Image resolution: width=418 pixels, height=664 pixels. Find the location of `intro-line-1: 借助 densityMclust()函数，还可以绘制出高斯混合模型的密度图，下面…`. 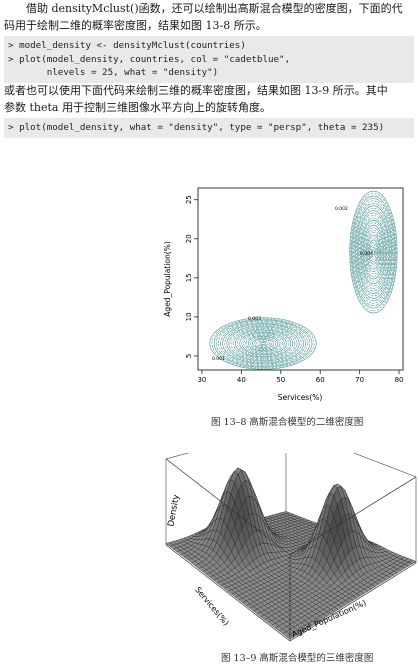

intro-line-1: 借助 densityMclust()函数，还可以绘制出高斯混合模型的密度图，下面… is located at coordinates (214, 8).